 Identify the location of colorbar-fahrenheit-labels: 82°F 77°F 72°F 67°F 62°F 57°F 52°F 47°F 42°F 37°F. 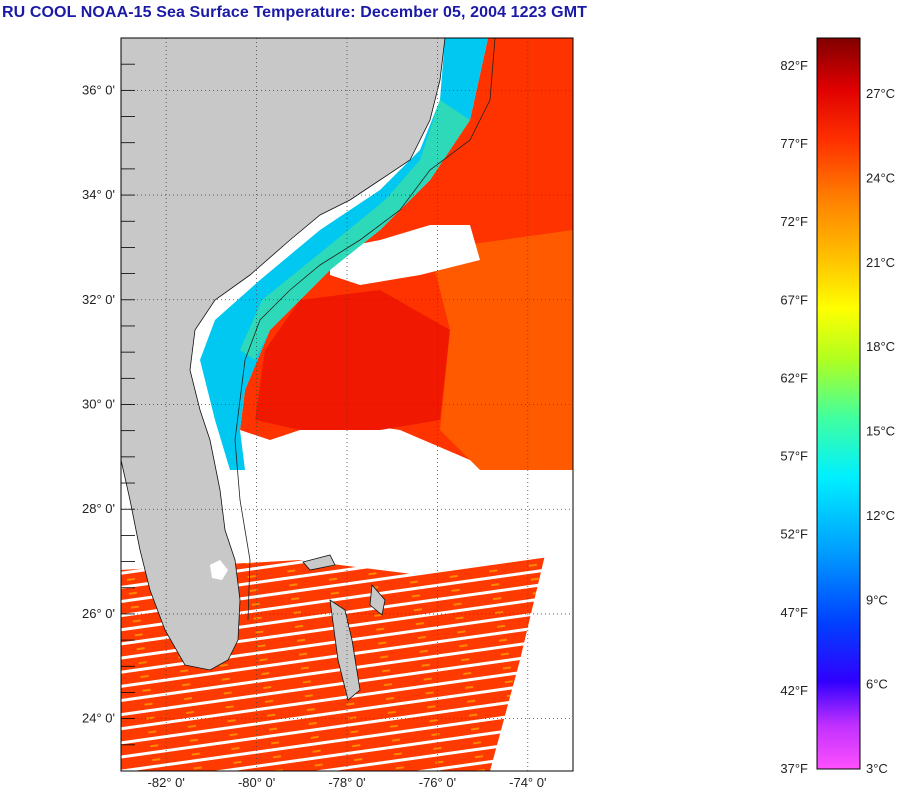
(794, 417).